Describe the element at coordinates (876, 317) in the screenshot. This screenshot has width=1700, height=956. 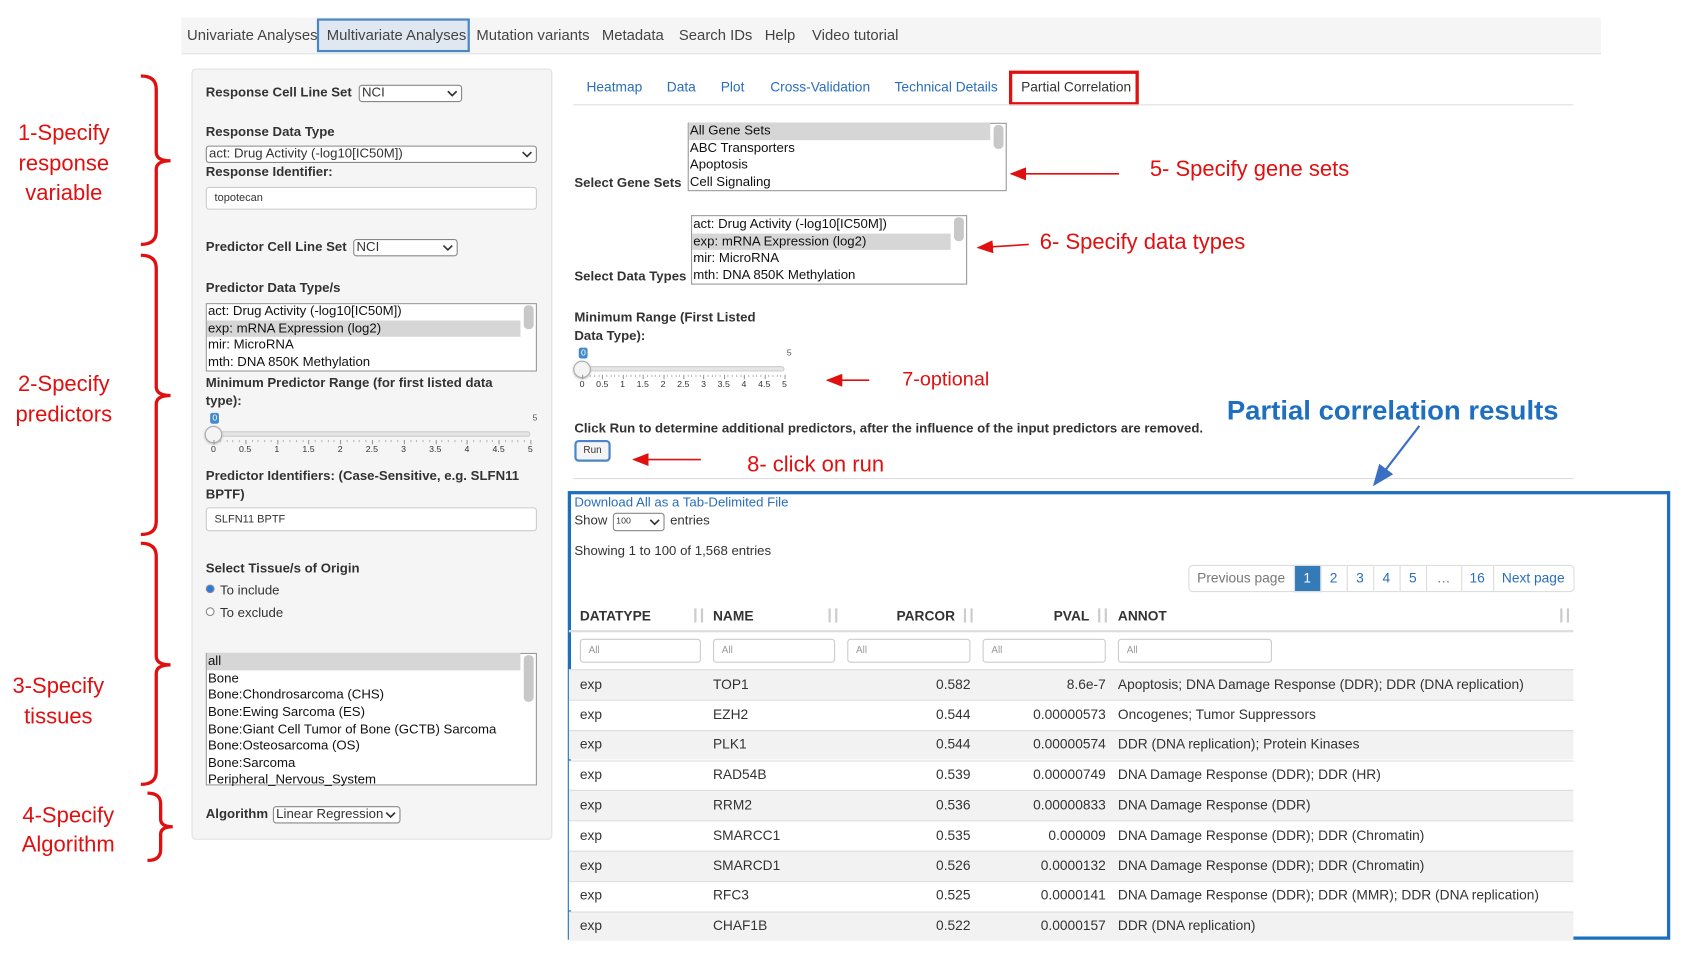
I see `arrows` at that location.